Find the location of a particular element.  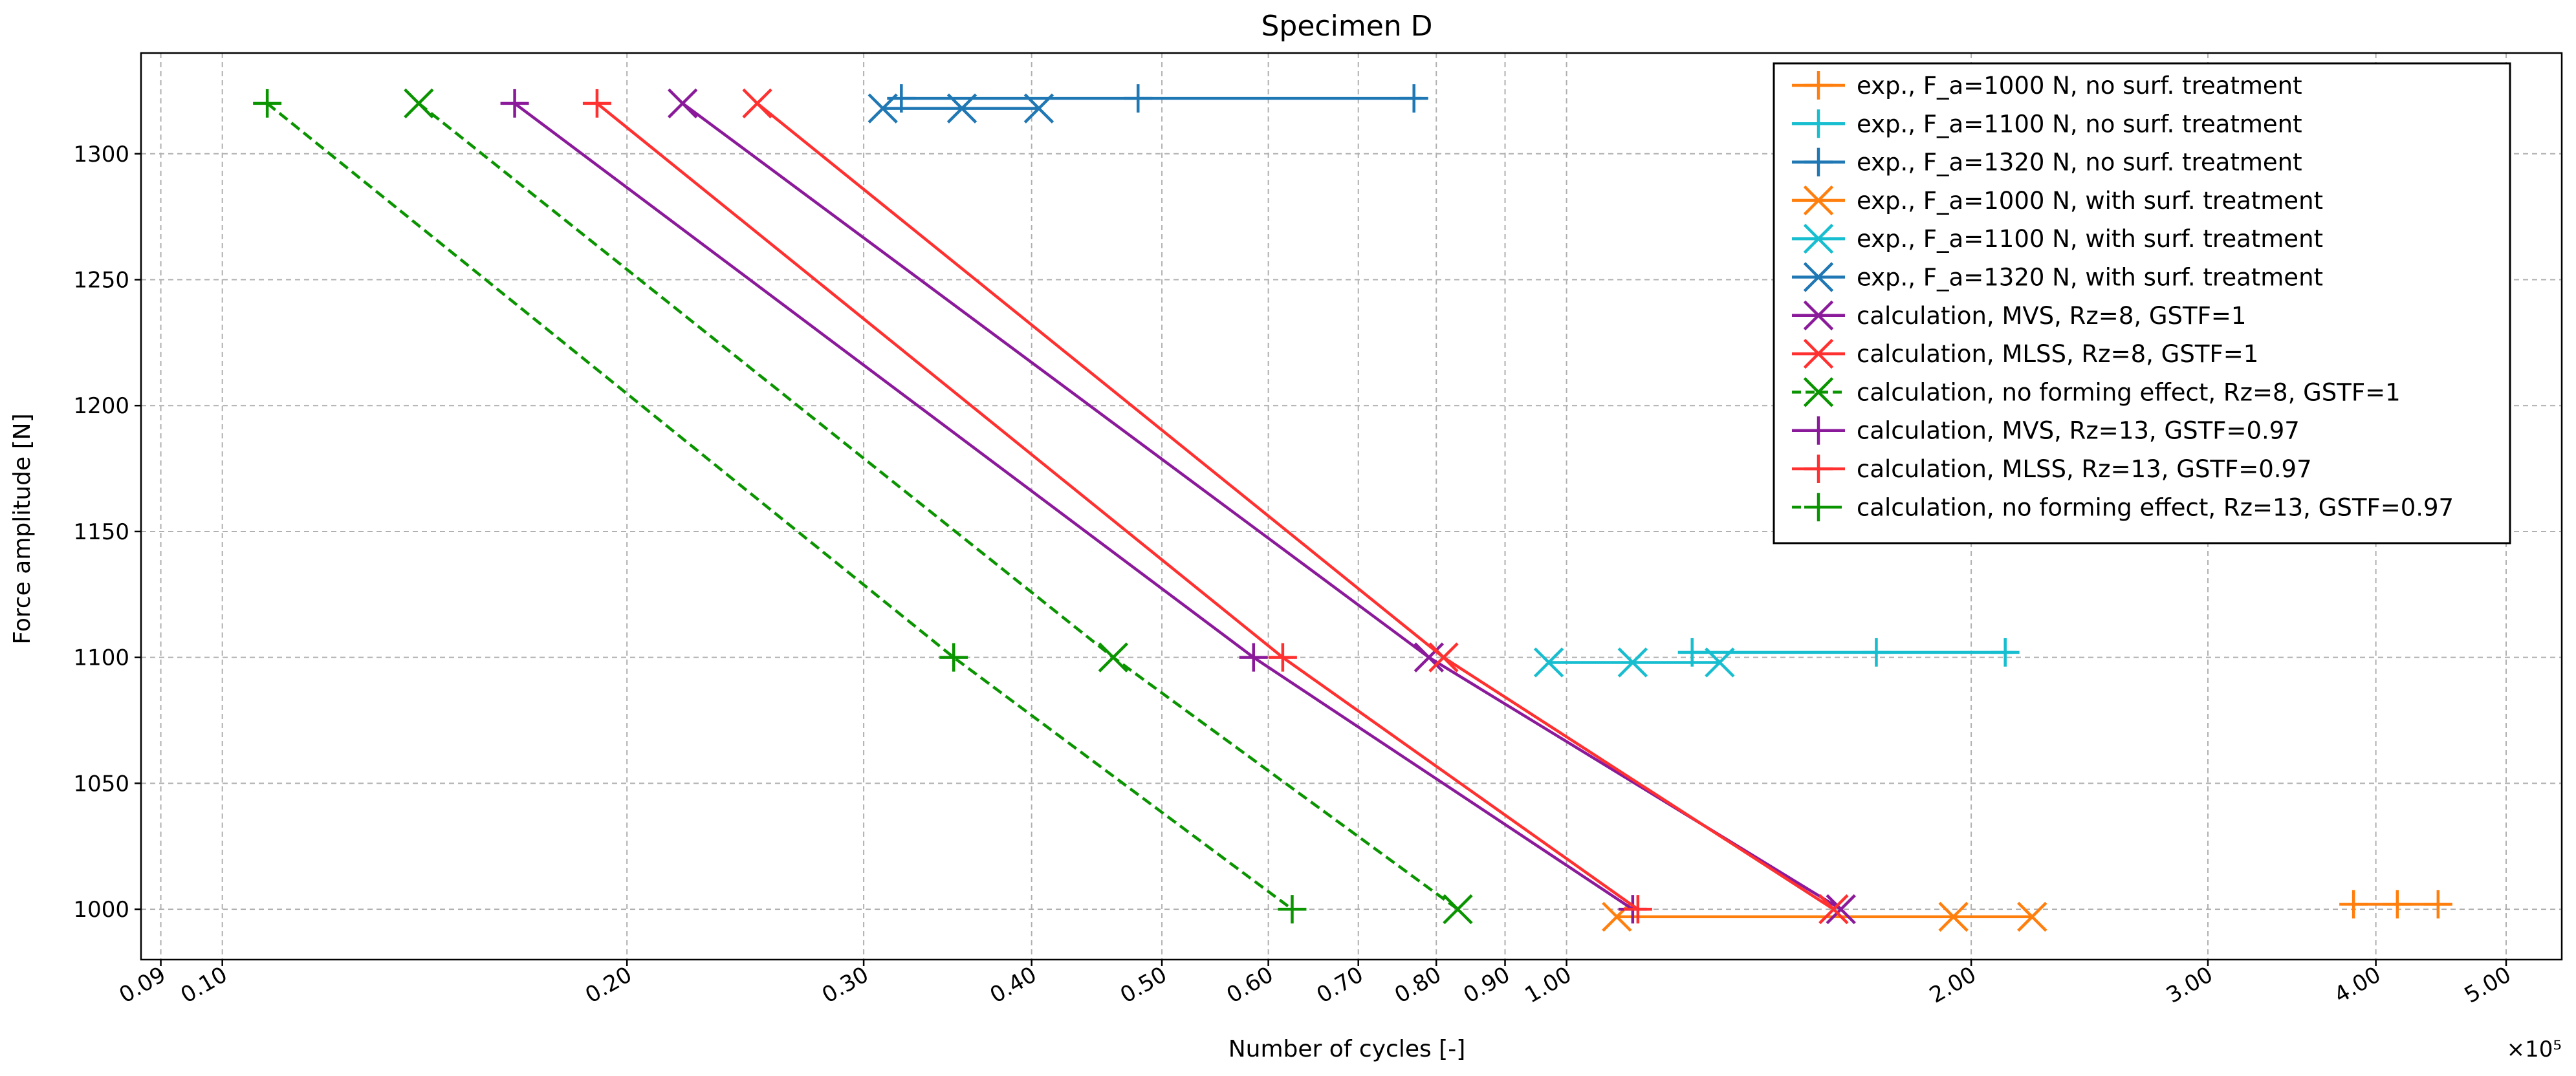

legend-item: calculation, MLSS, Rz=8, GSTF=1 is located at coordinates (2025, 353).